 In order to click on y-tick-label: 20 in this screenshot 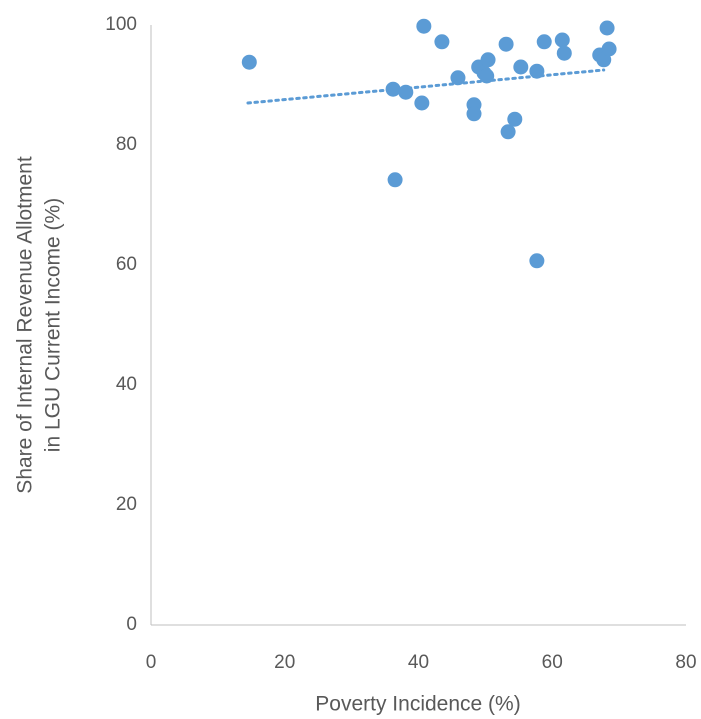, I will do `click(126, 504)`.